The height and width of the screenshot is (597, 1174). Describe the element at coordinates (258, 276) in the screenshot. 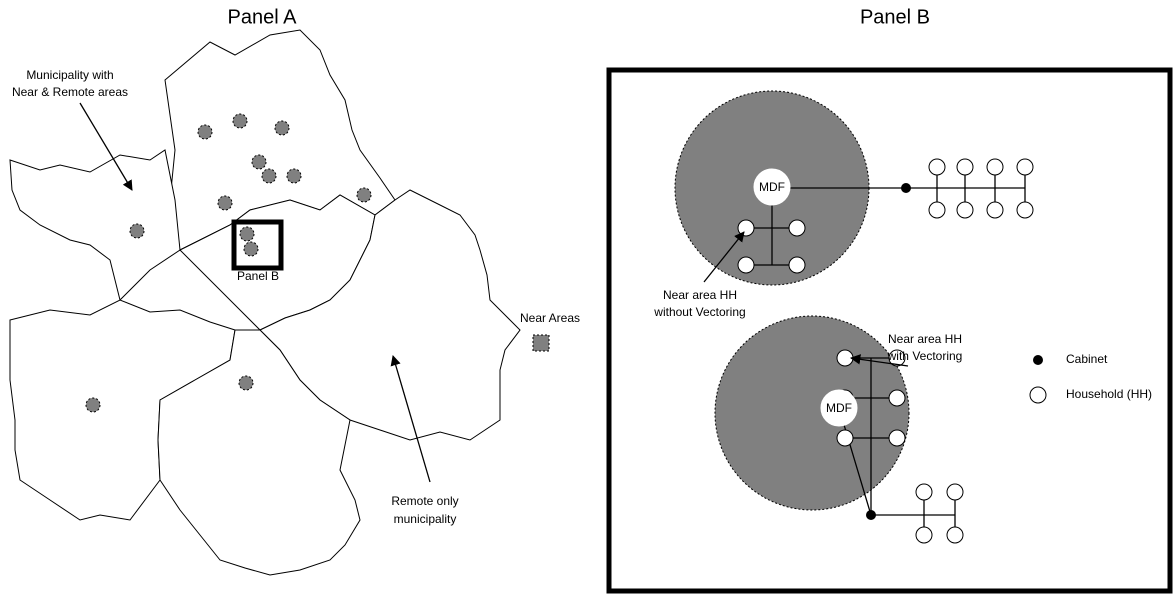

I see `inset-label: Panel B` at that location.